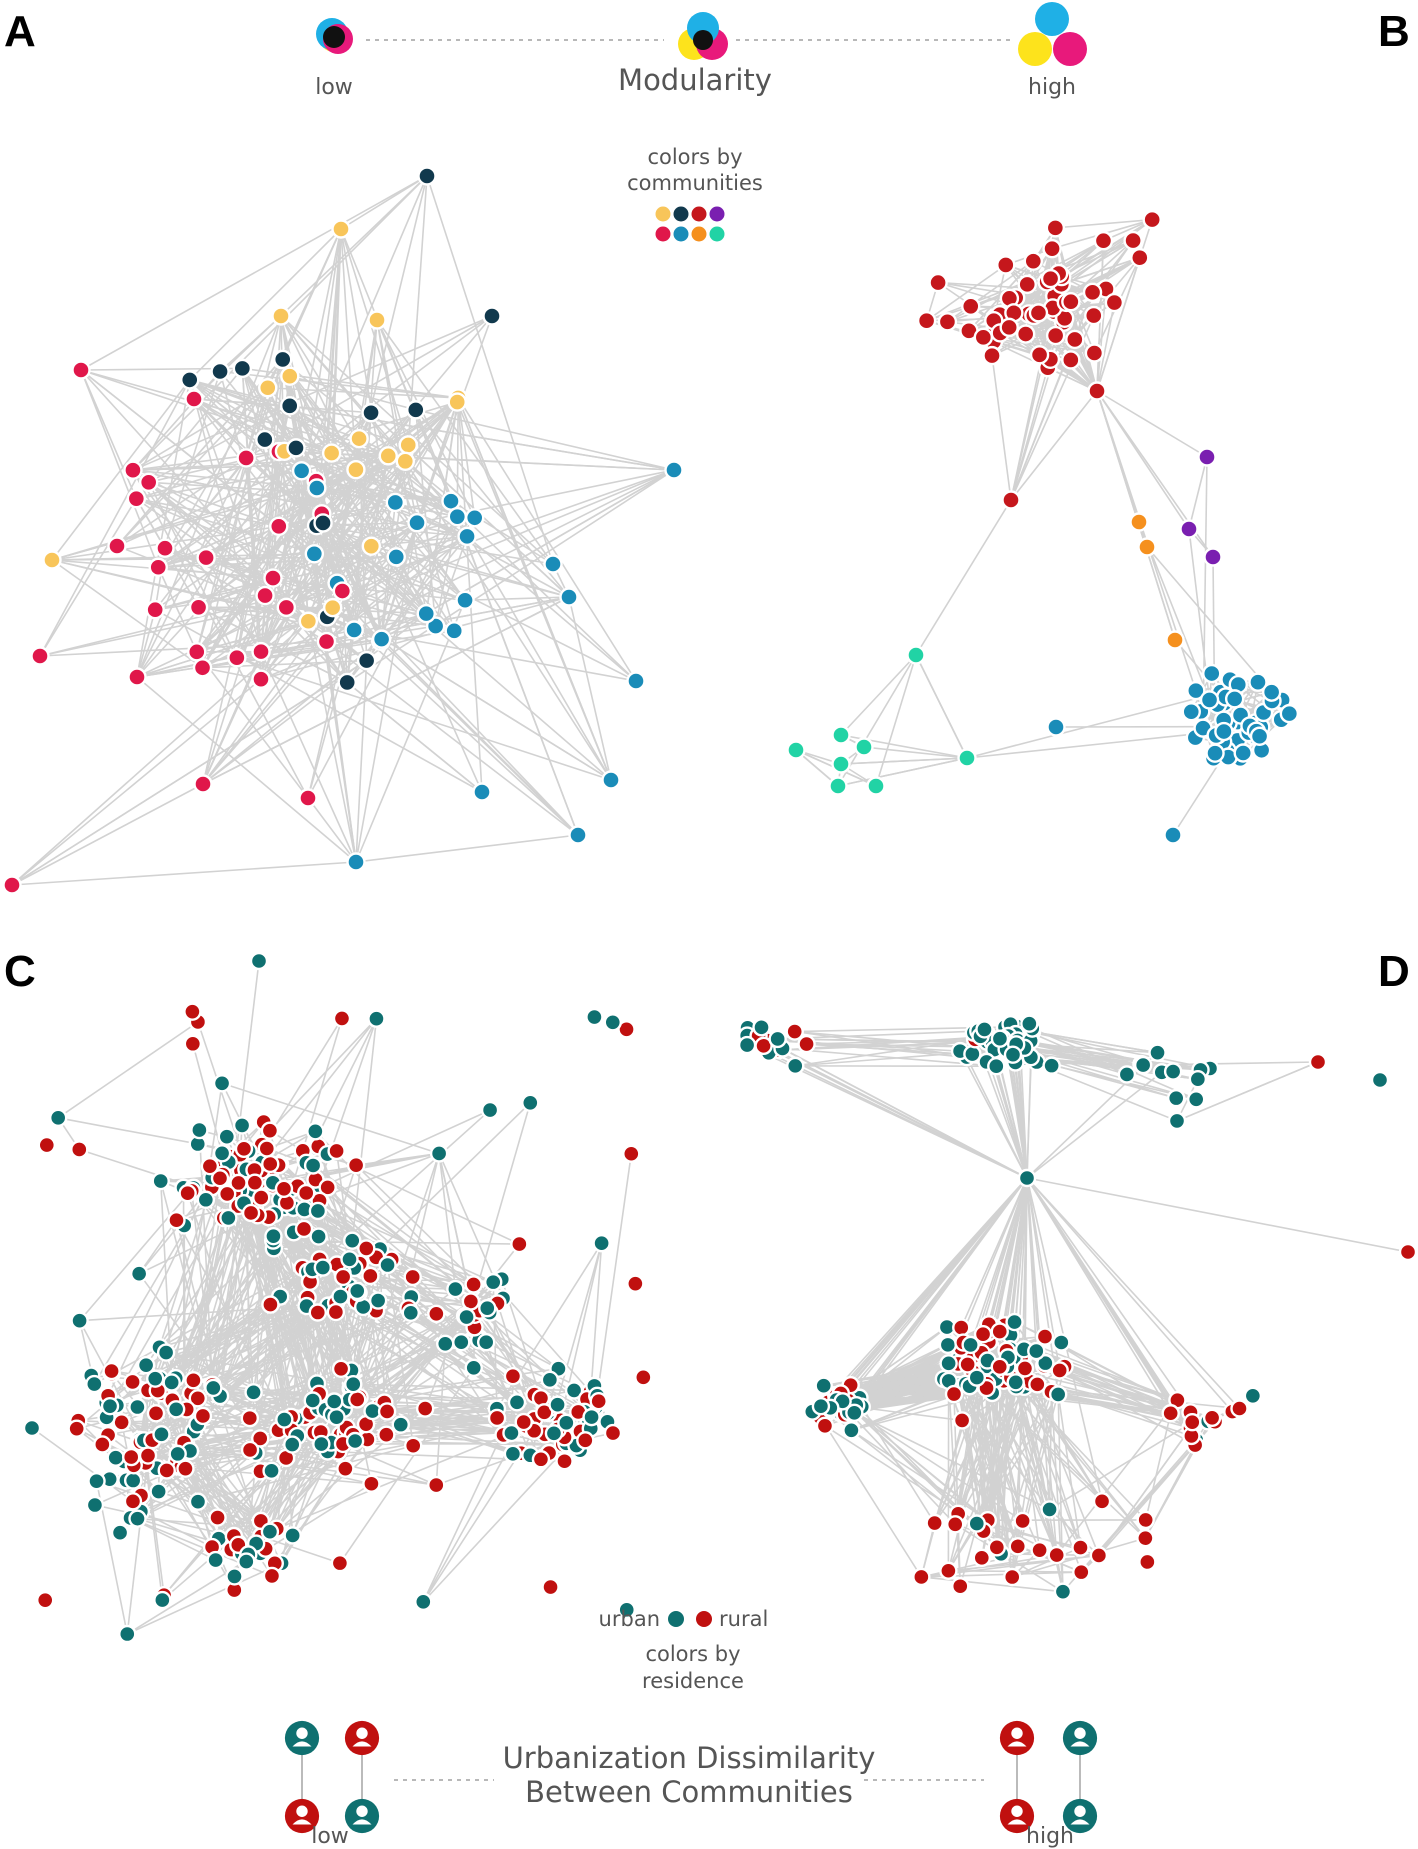  Describe the element at coordinates (1017, 1738) in the screenshot. I see `person-rural-icon` at that location.